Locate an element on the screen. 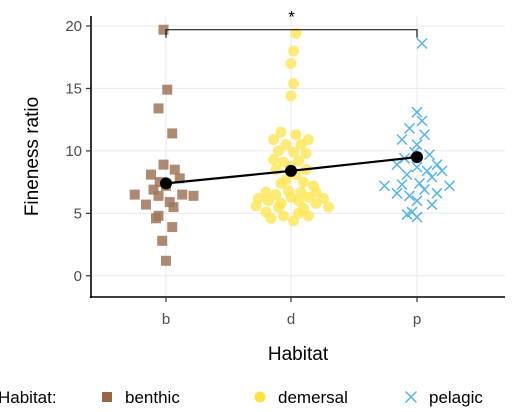  legend-title: Habitat: is located at coordinates (28, 397).